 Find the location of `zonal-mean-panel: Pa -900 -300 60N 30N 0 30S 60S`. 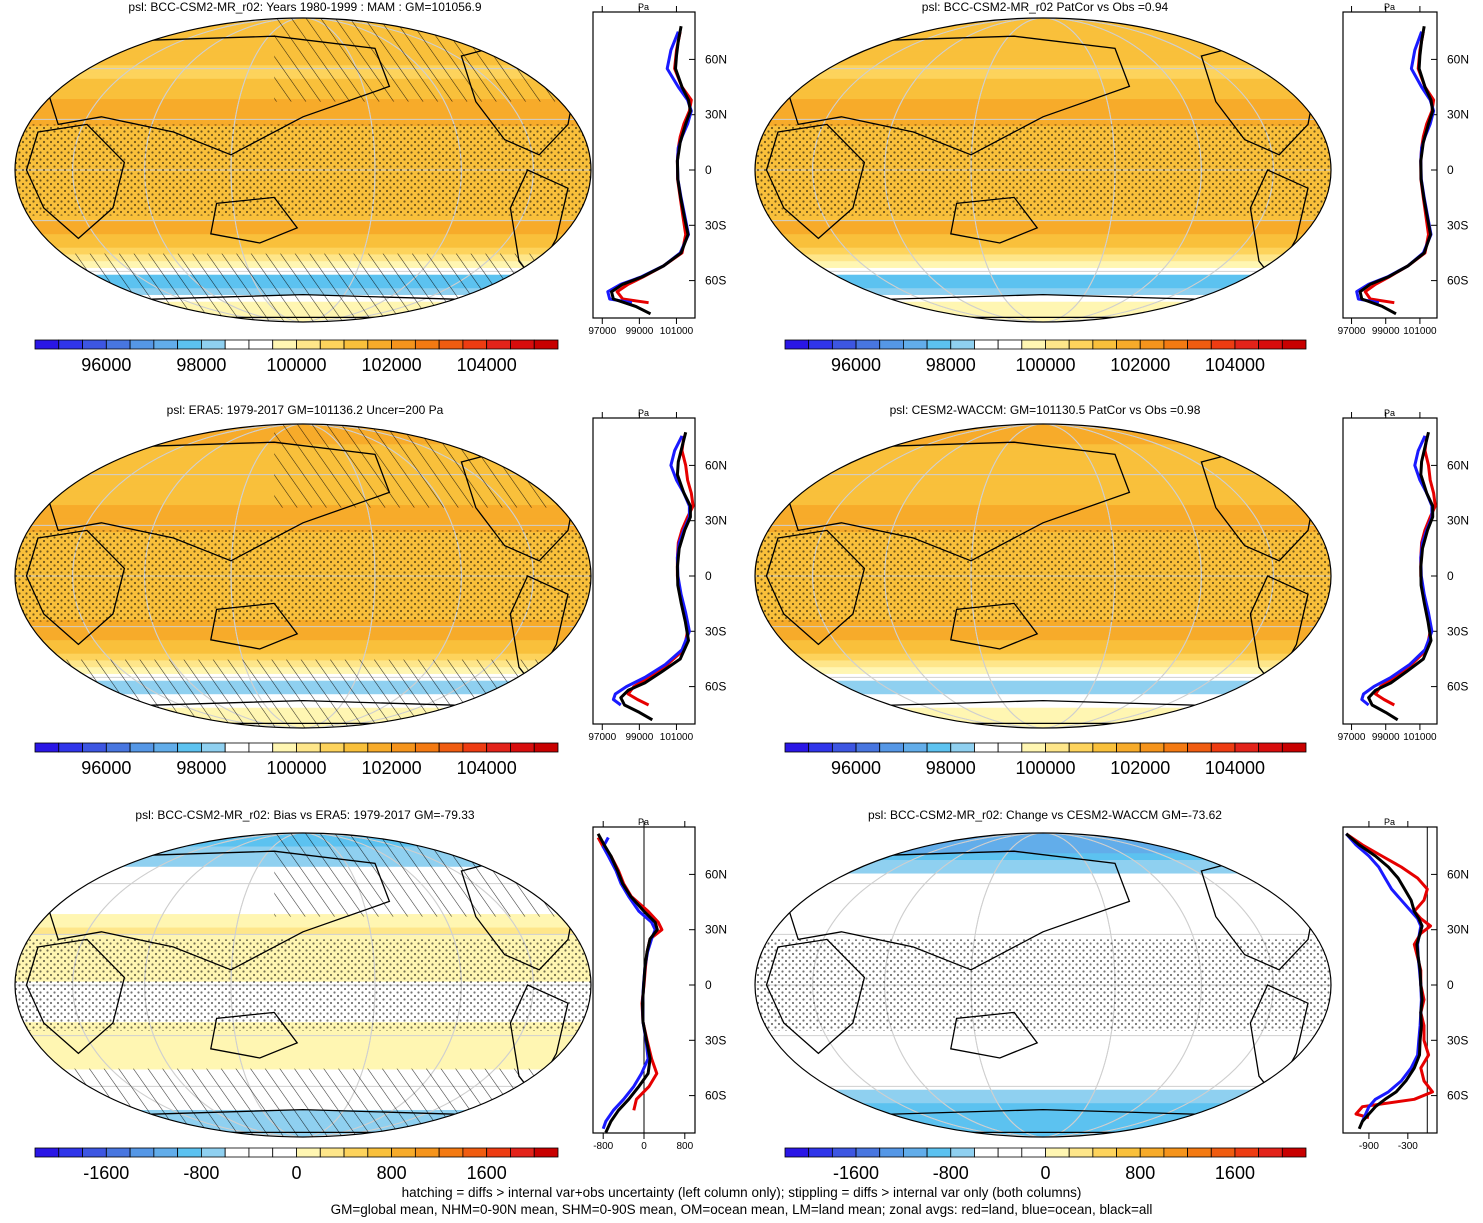

zonal-mean-panel: Pa -900 -300 60N 30N 0 30S 60S is located at coordinates (1405, 984).